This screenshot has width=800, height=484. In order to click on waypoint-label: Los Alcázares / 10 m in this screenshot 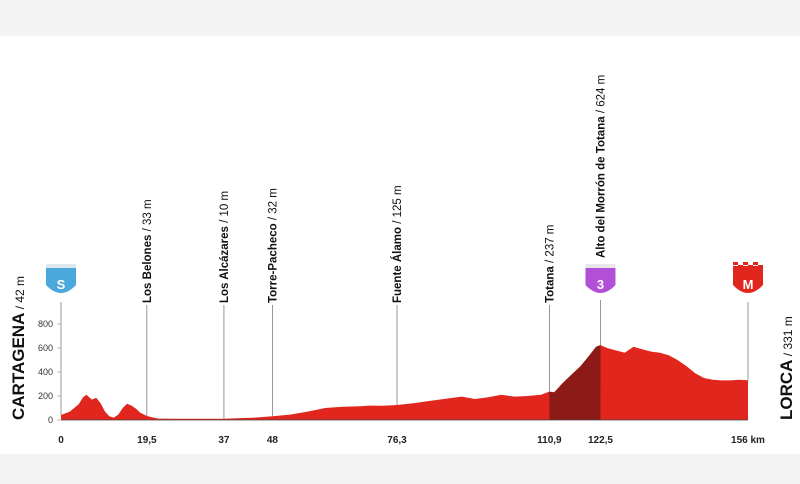, I will do `click(225, 247)`.